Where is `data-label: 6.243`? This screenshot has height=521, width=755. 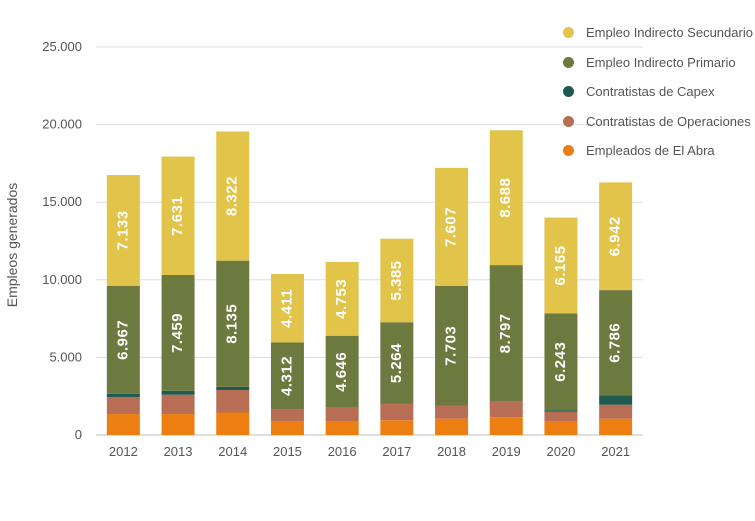
data-label: 6.243 is located at coordinates (560, 362).